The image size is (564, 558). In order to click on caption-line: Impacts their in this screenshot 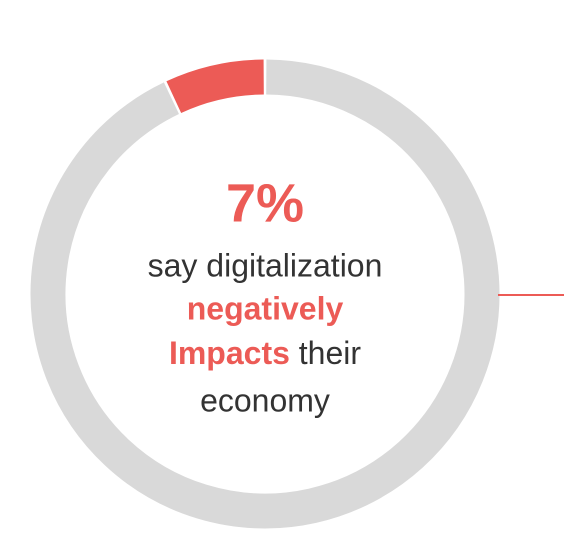, I will do `click(265, 353)`.